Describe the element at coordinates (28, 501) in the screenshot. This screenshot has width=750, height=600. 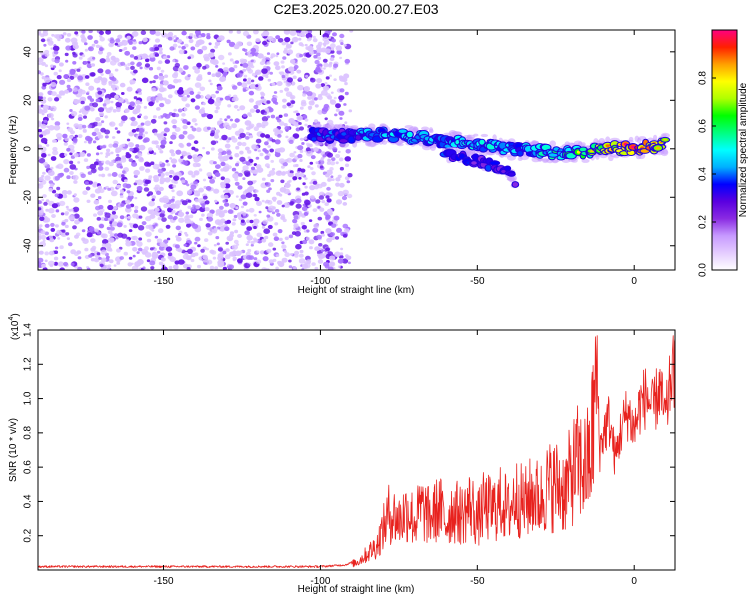
I see `y-tick-label: 0.4` at that location.